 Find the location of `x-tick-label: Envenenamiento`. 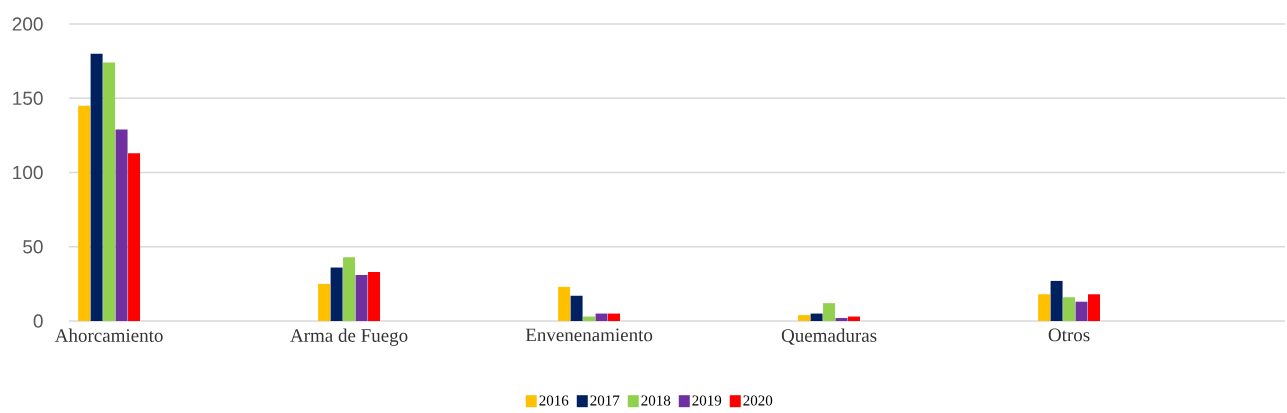

x-tick-label: Envenenamiento is located at coordinates (589, 335).